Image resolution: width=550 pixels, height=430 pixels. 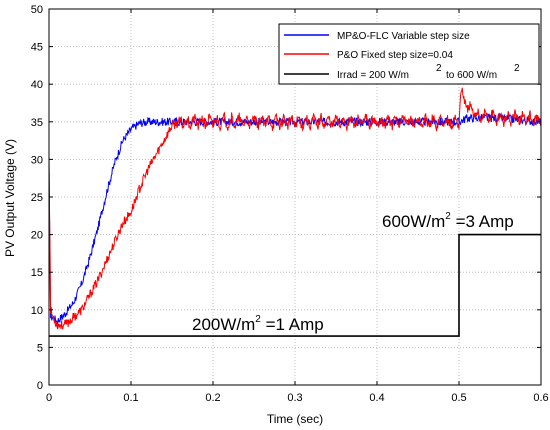 I want to click on x-axis-label: Time (sec), so click(x=295, y=419).